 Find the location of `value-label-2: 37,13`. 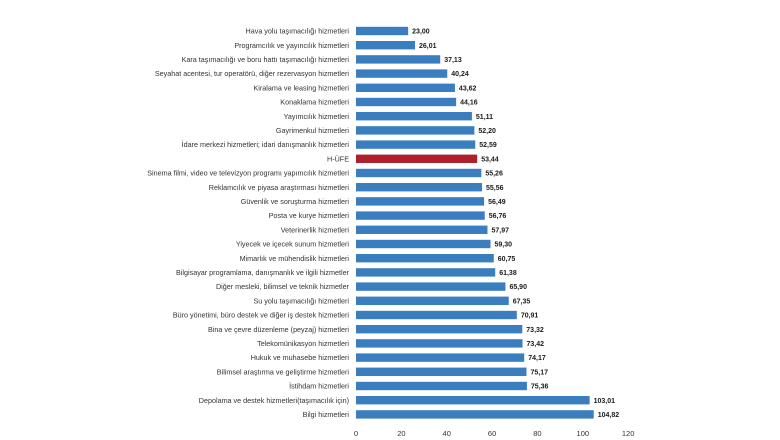

value-label-2: 37,13 is located at coordinates (453, 60).